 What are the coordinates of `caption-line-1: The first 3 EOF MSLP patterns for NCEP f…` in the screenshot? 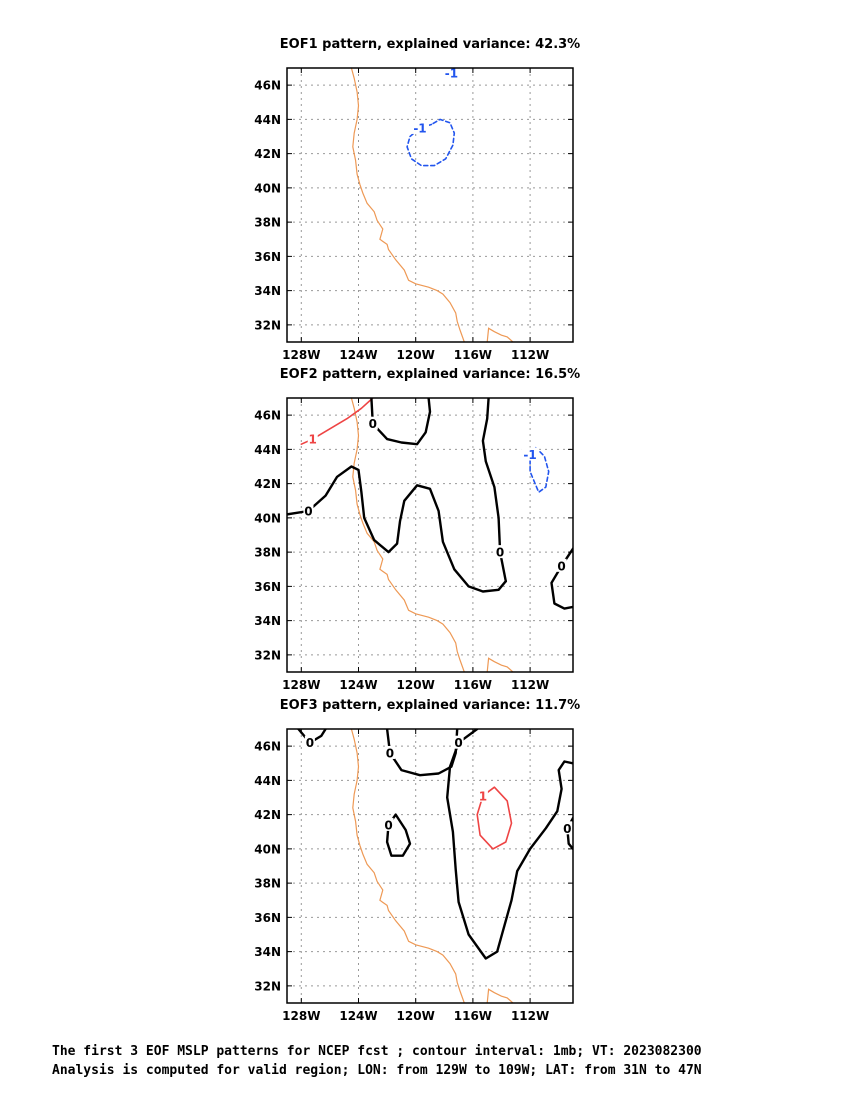 It's located at (377, 1051).